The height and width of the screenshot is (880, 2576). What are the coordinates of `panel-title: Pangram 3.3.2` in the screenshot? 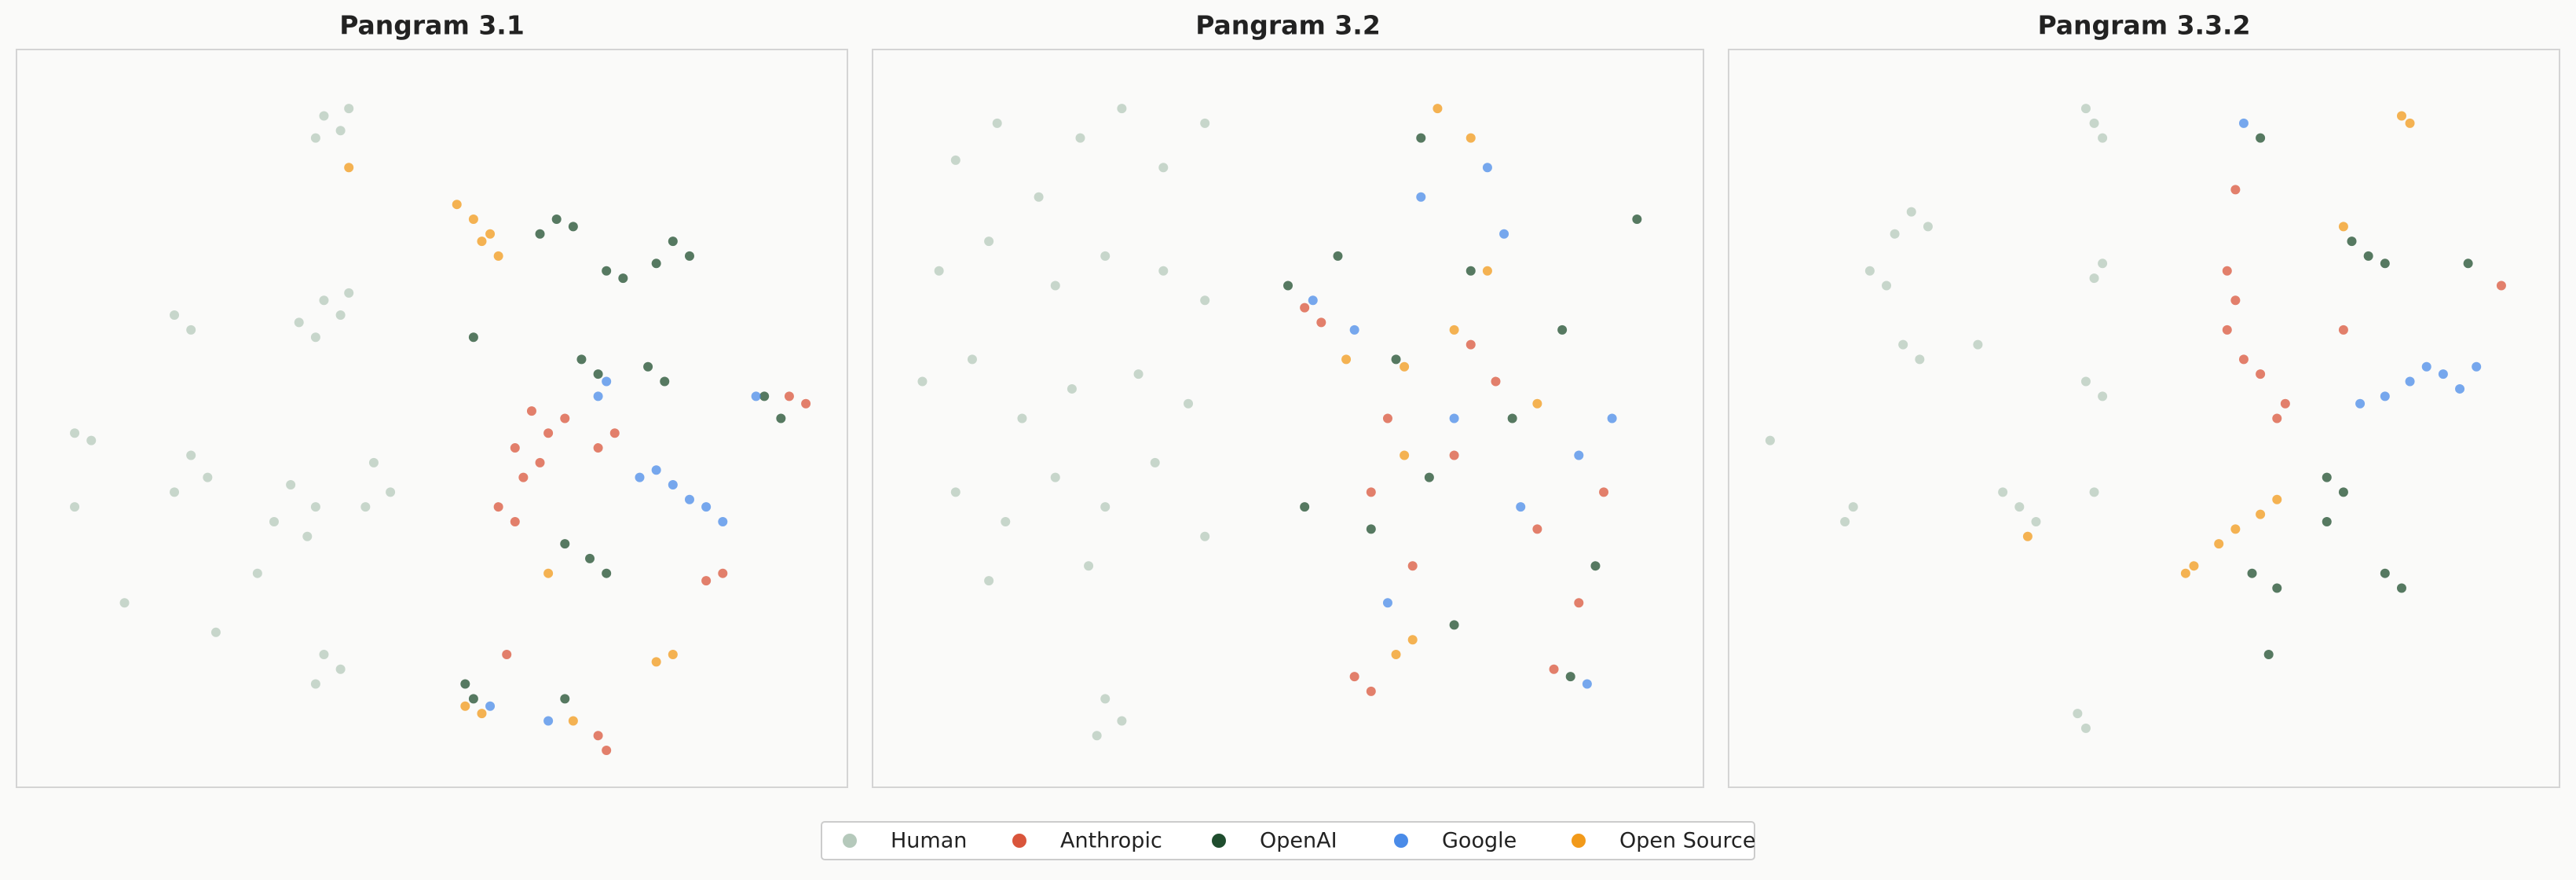 It's located at (2143, 25).